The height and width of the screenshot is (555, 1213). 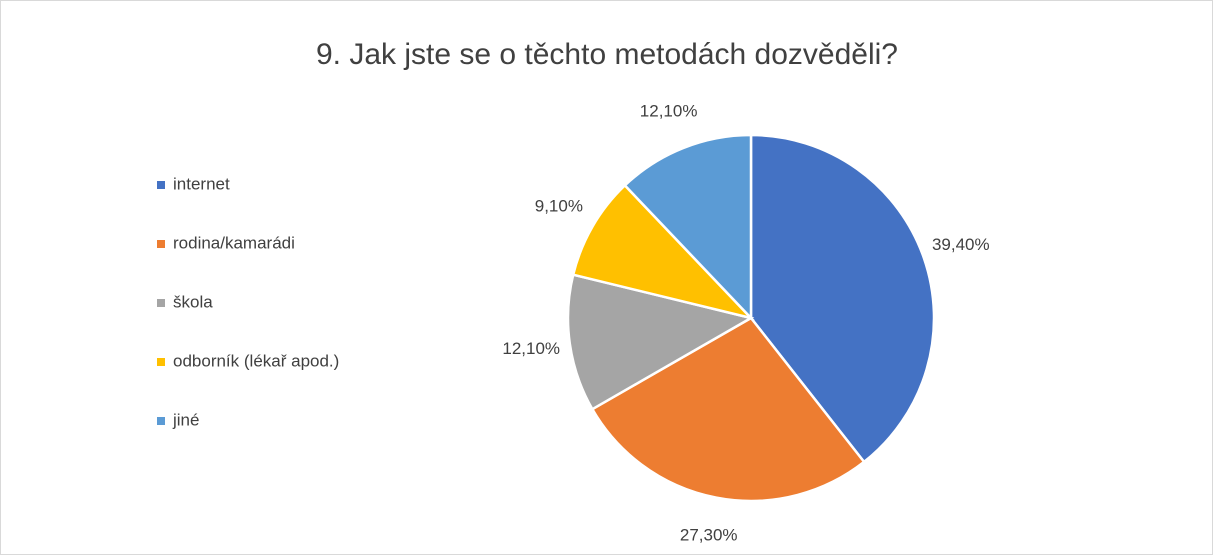 What do you see at coordinates (559, 205) in the screenshot?
I see `data-label: 9,10%` at bounding box center [559, 205].